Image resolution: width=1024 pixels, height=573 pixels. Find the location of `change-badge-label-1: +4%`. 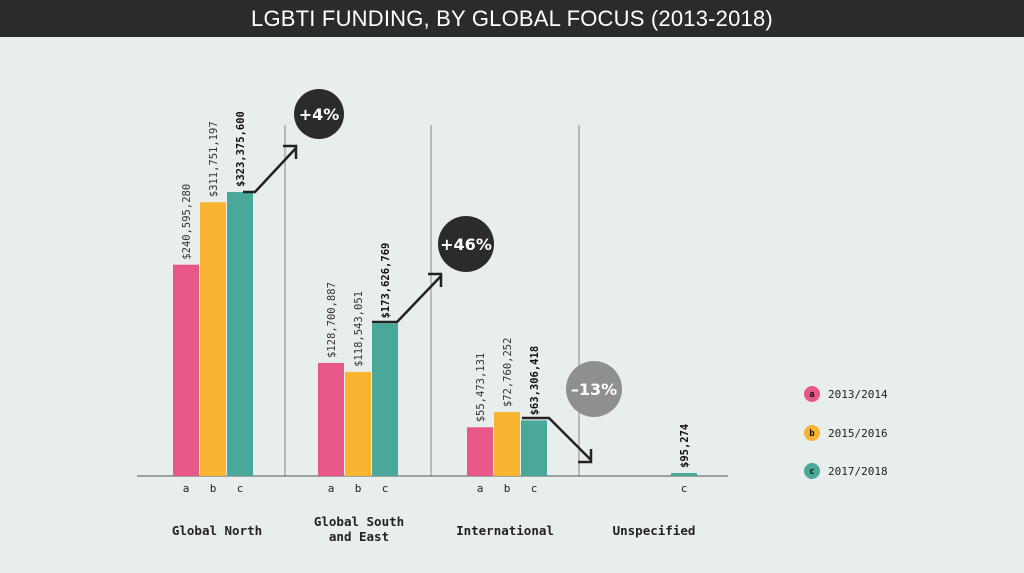

change-badge-label-1: +4% is located at coordinates (319, 114).